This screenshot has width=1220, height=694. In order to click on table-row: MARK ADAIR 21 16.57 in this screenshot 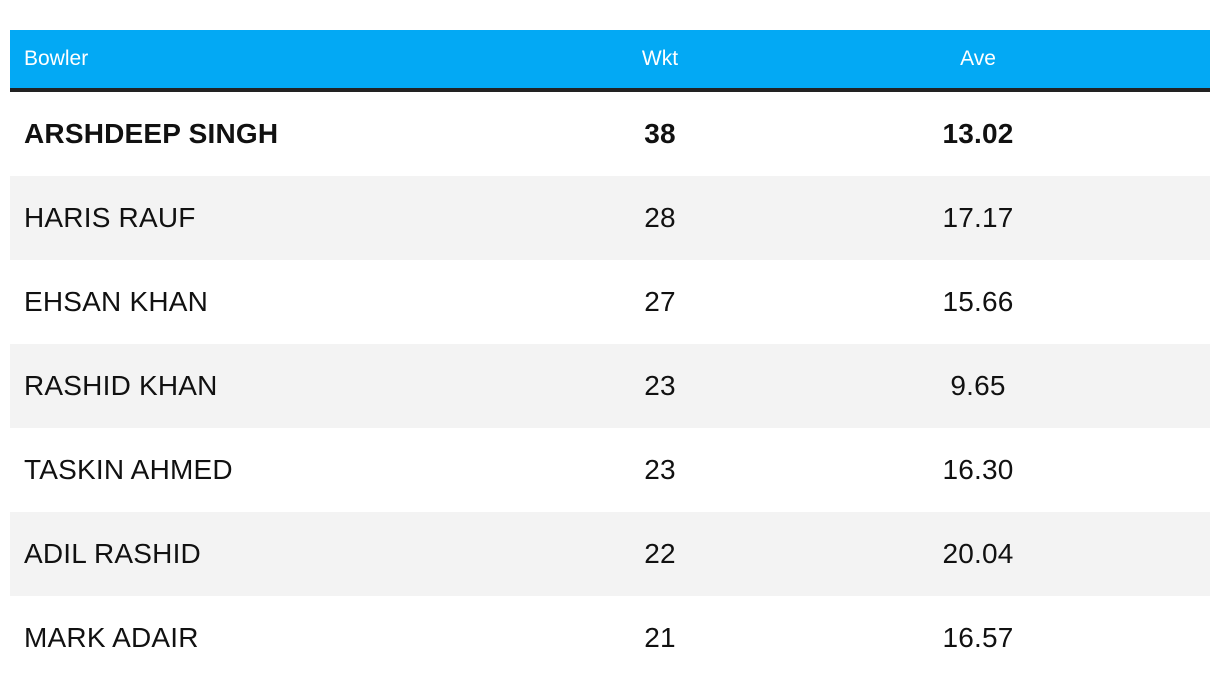, I will do `click(610, 638)`.